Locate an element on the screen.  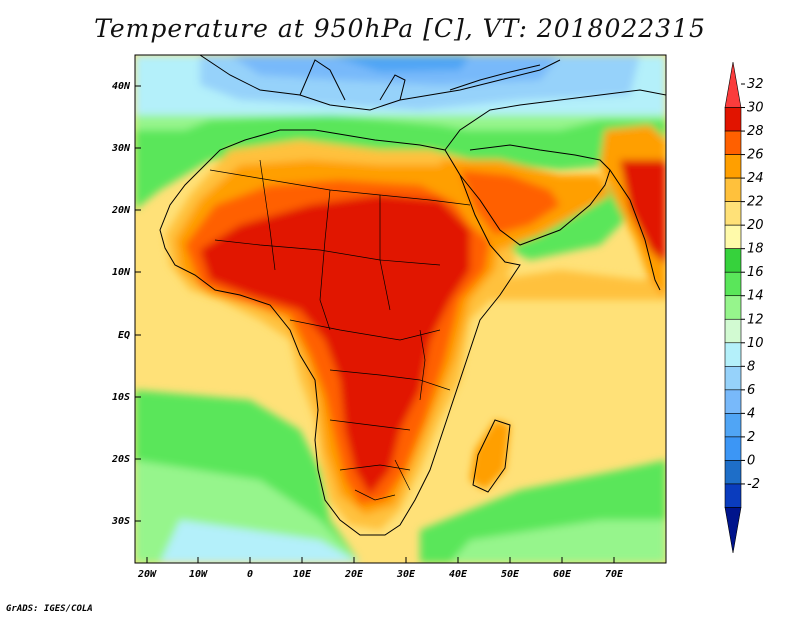
lon-label: 30E is located at coordinates (406, 574).